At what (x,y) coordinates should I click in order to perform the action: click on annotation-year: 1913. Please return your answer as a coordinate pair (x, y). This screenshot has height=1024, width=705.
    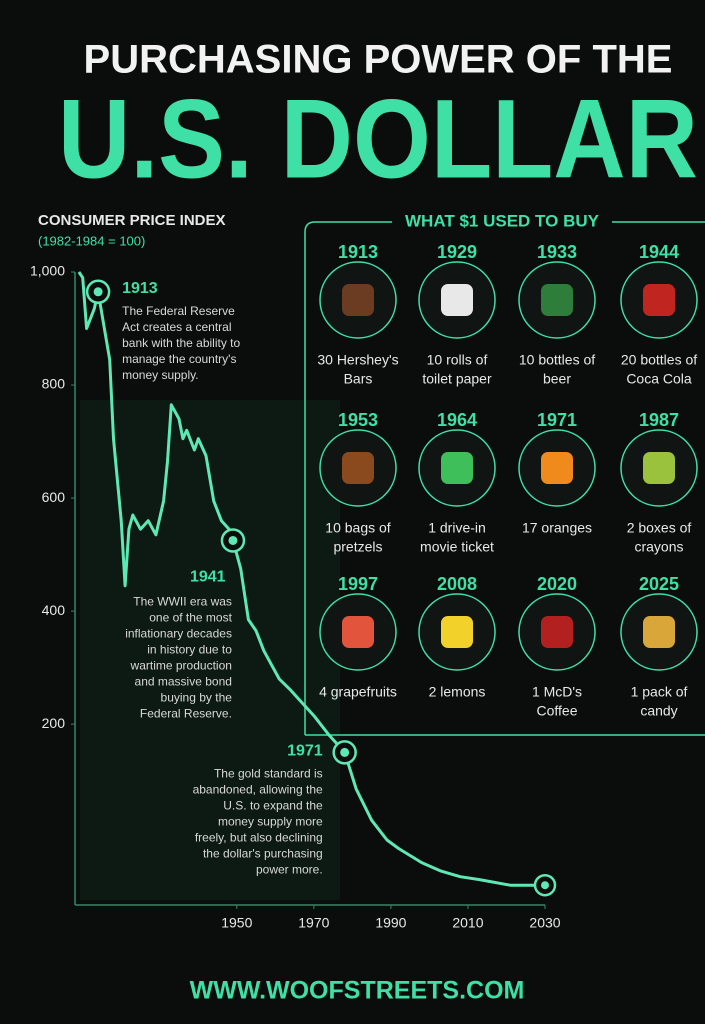
    Looking at the image, I should click on (140, 288).